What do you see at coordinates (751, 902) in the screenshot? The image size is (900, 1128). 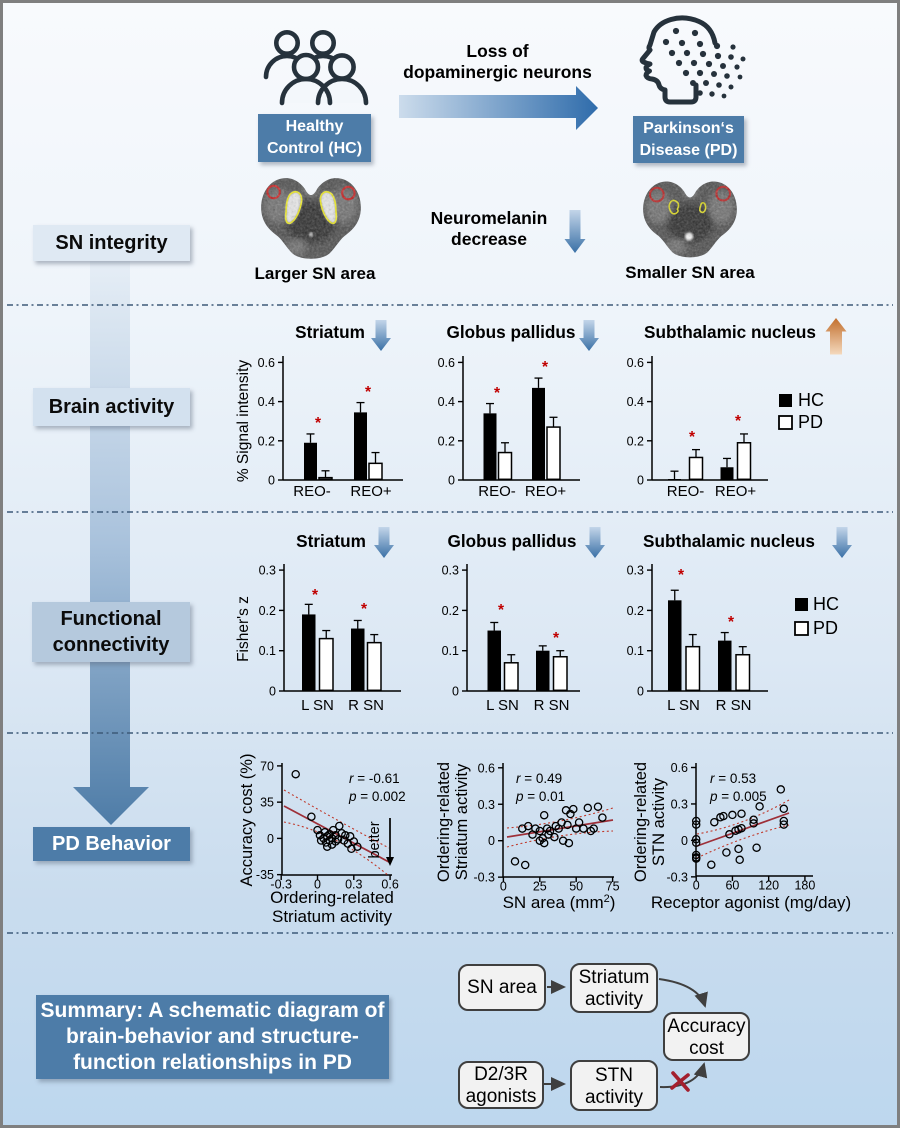 I see `svg-text: Receptor agonist (mg/day)` at bounding box center [751, 902].